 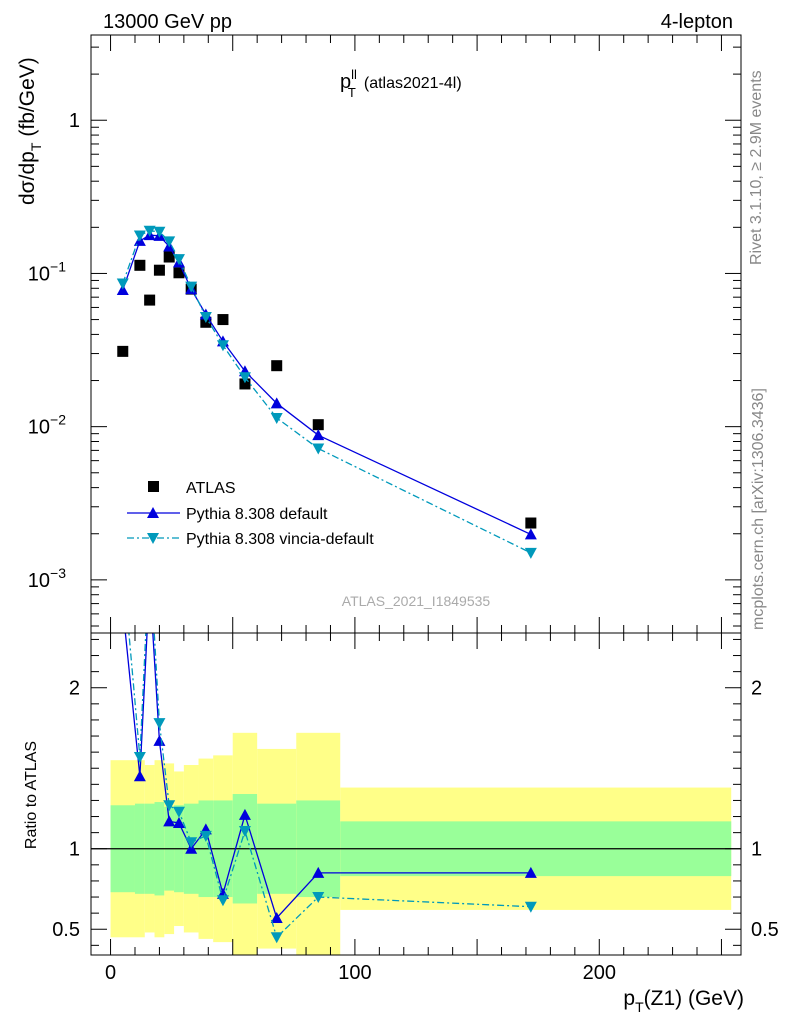 I want to click on panel-title-sub: T, so click(x=352, y=92).